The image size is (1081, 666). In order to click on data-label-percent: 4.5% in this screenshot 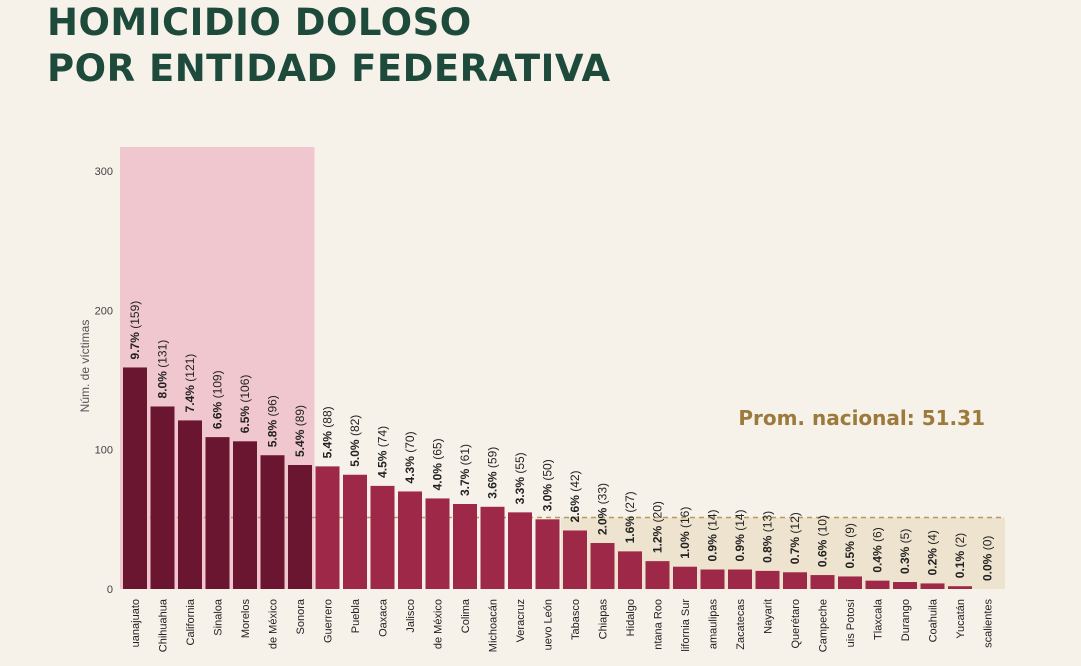, I will do `click(383, 464)`.